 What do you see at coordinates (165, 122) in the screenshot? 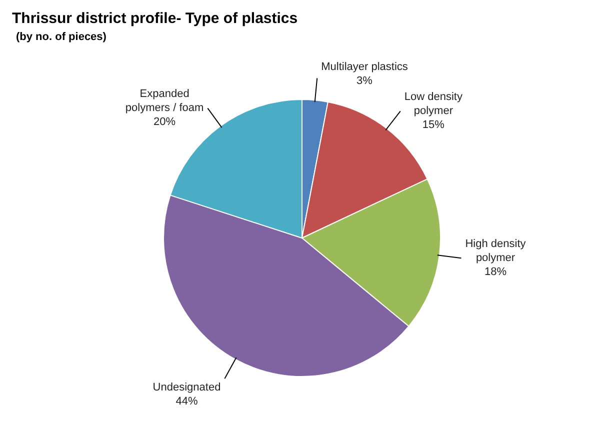
I see `data-label: 20%` at bounding box center [165, 122].